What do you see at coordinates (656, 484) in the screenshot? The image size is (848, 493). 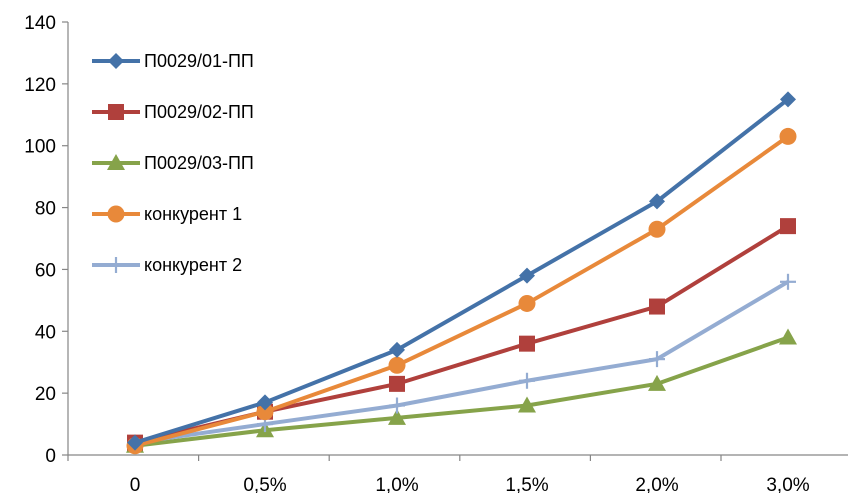 I see `x-tick-label: 2,0%` at bounding box center [656, 484].